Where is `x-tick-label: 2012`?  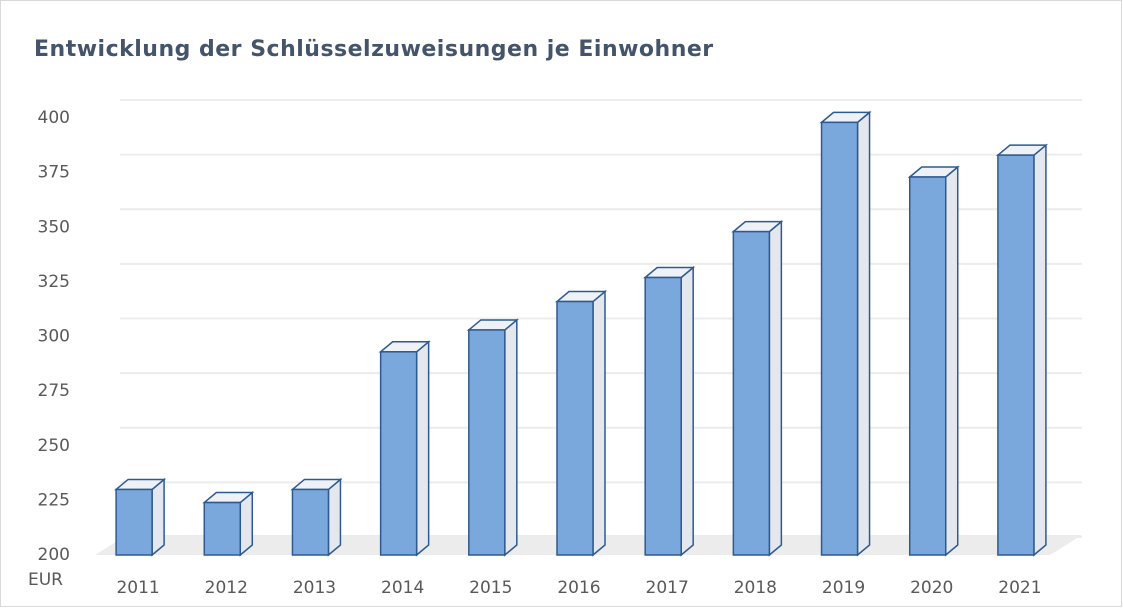 x-tick-label: 2012 is located at coordinates (226, 588).